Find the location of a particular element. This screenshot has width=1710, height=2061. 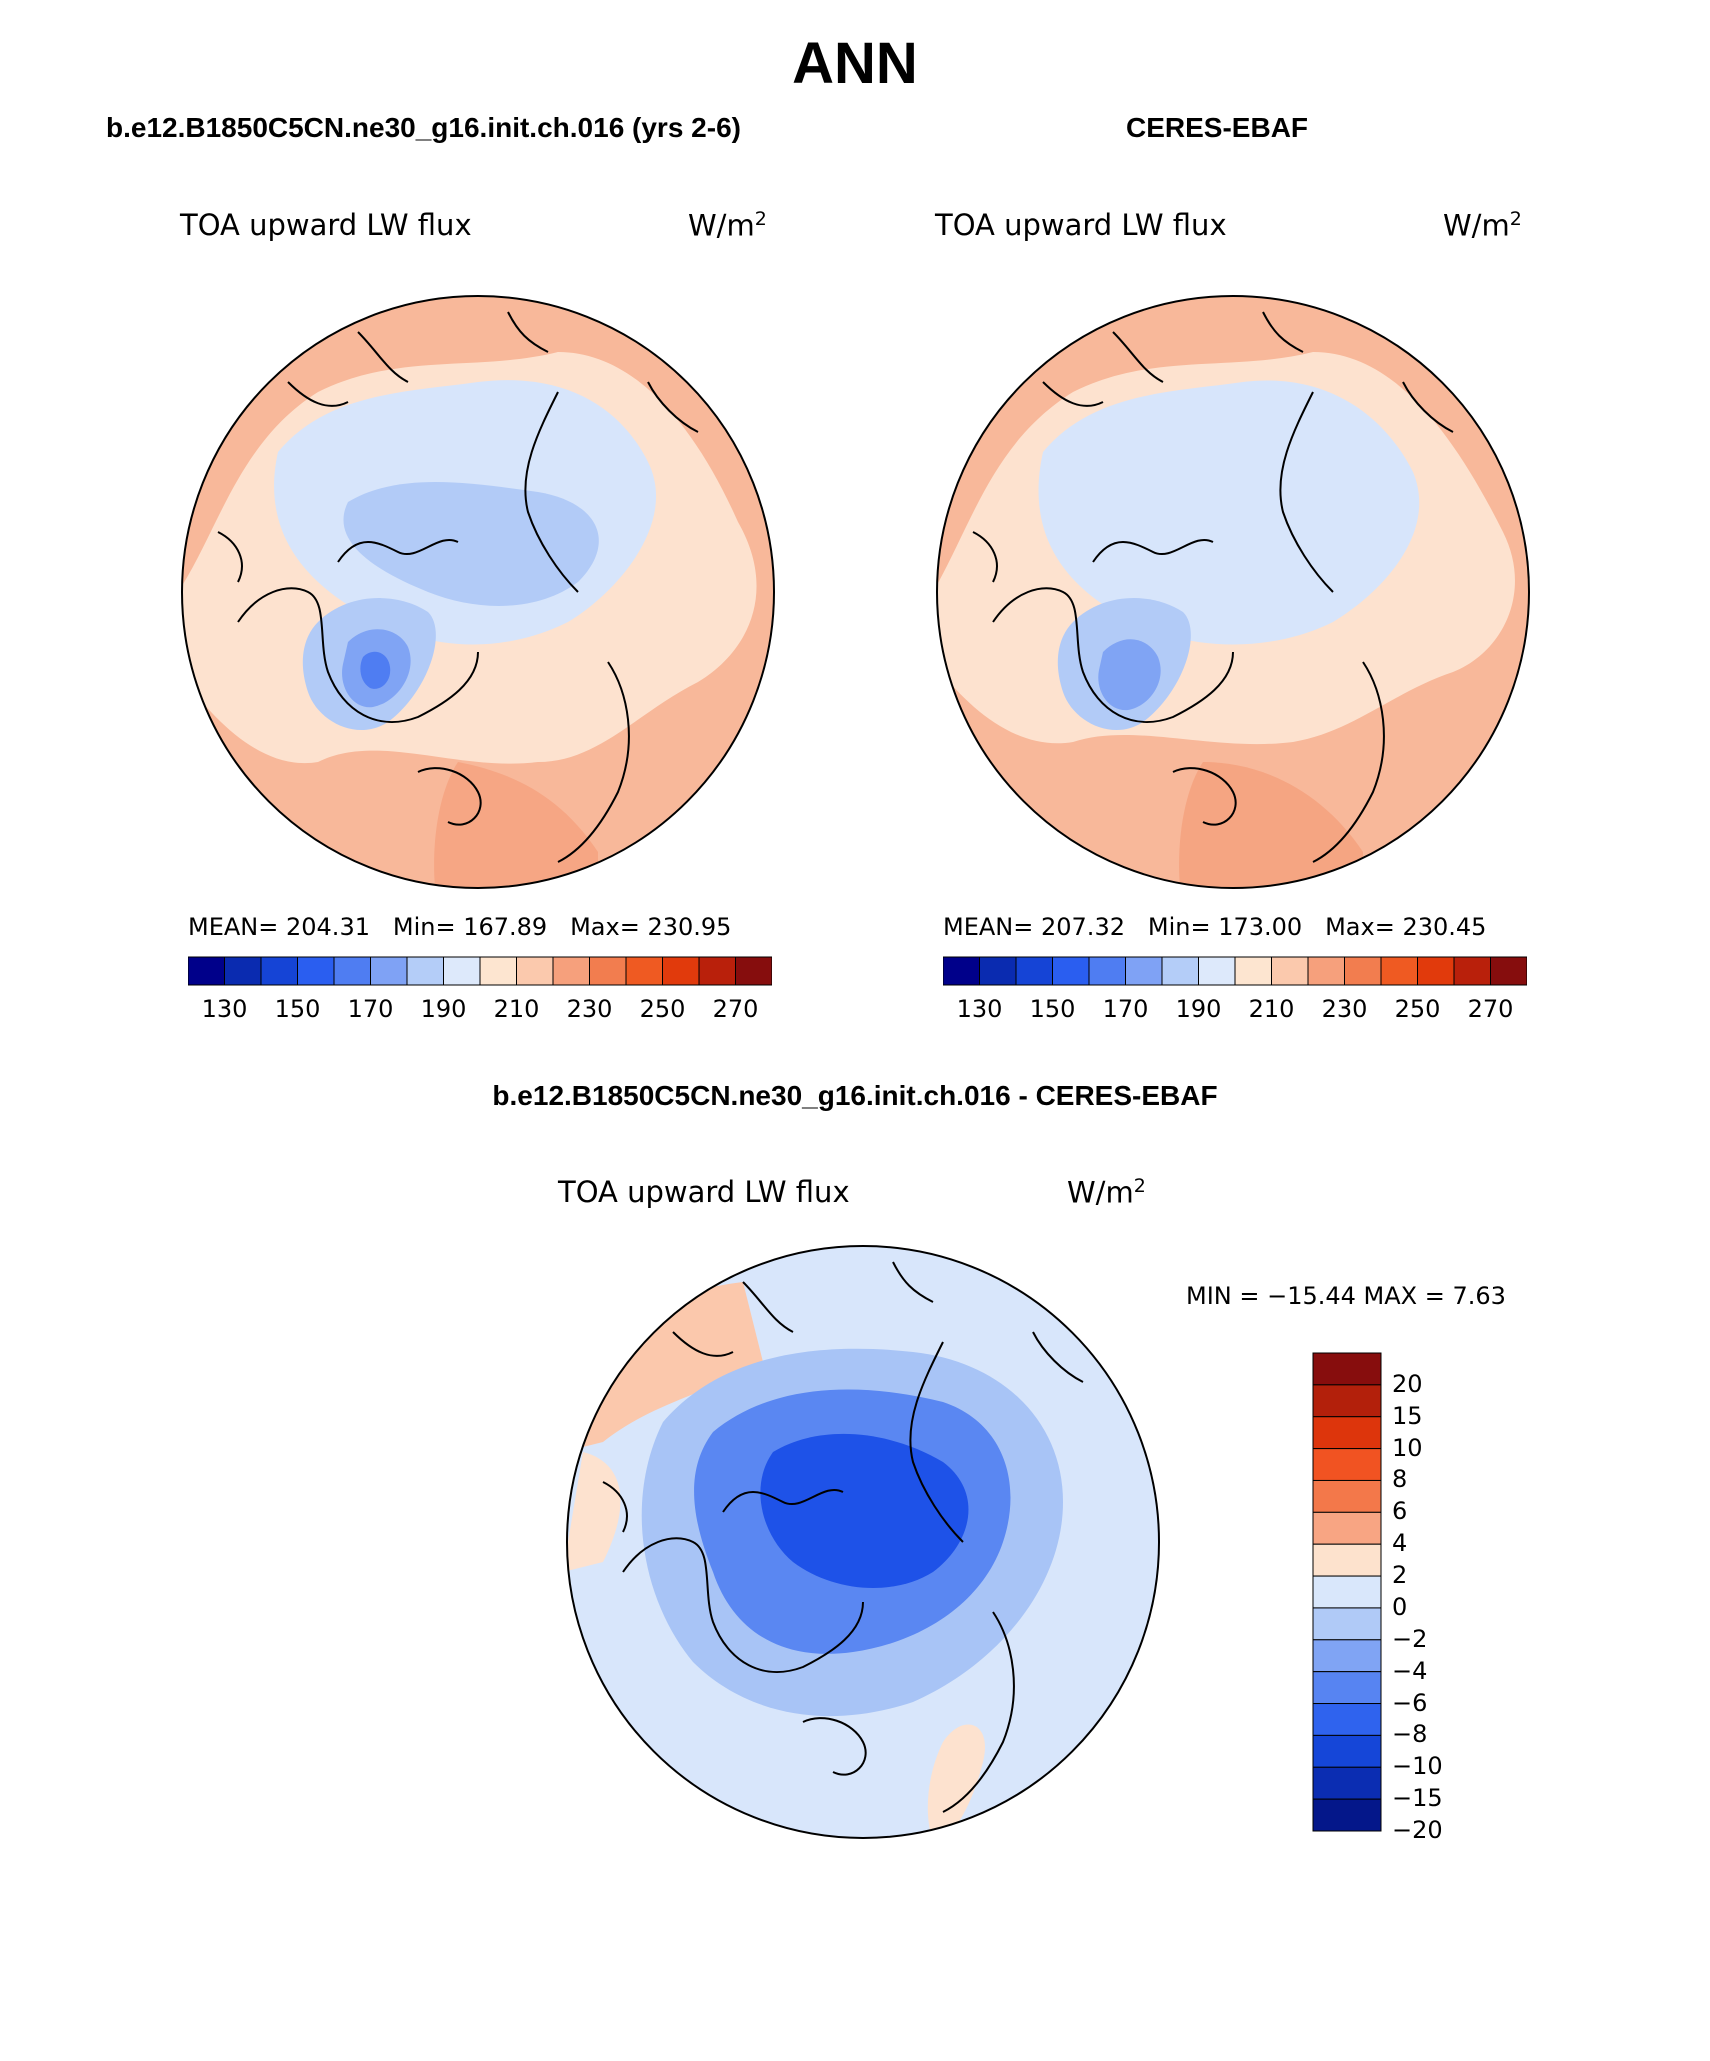

obs-coastlines is located at coordinates (1213, 587).